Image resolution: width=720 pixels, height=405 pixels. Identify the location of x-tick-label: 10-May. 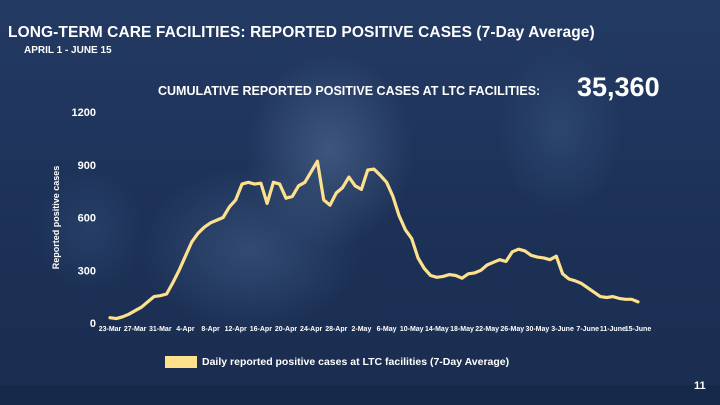
(412, 329).